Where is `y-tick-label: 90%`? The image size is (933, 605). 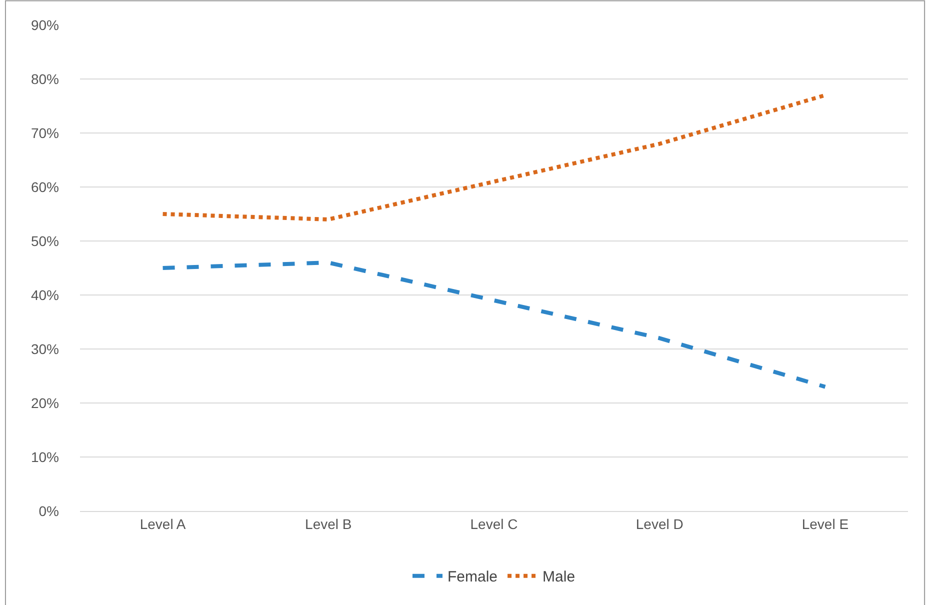
y-tick-label: 90% is located at coordinates (44, 24).